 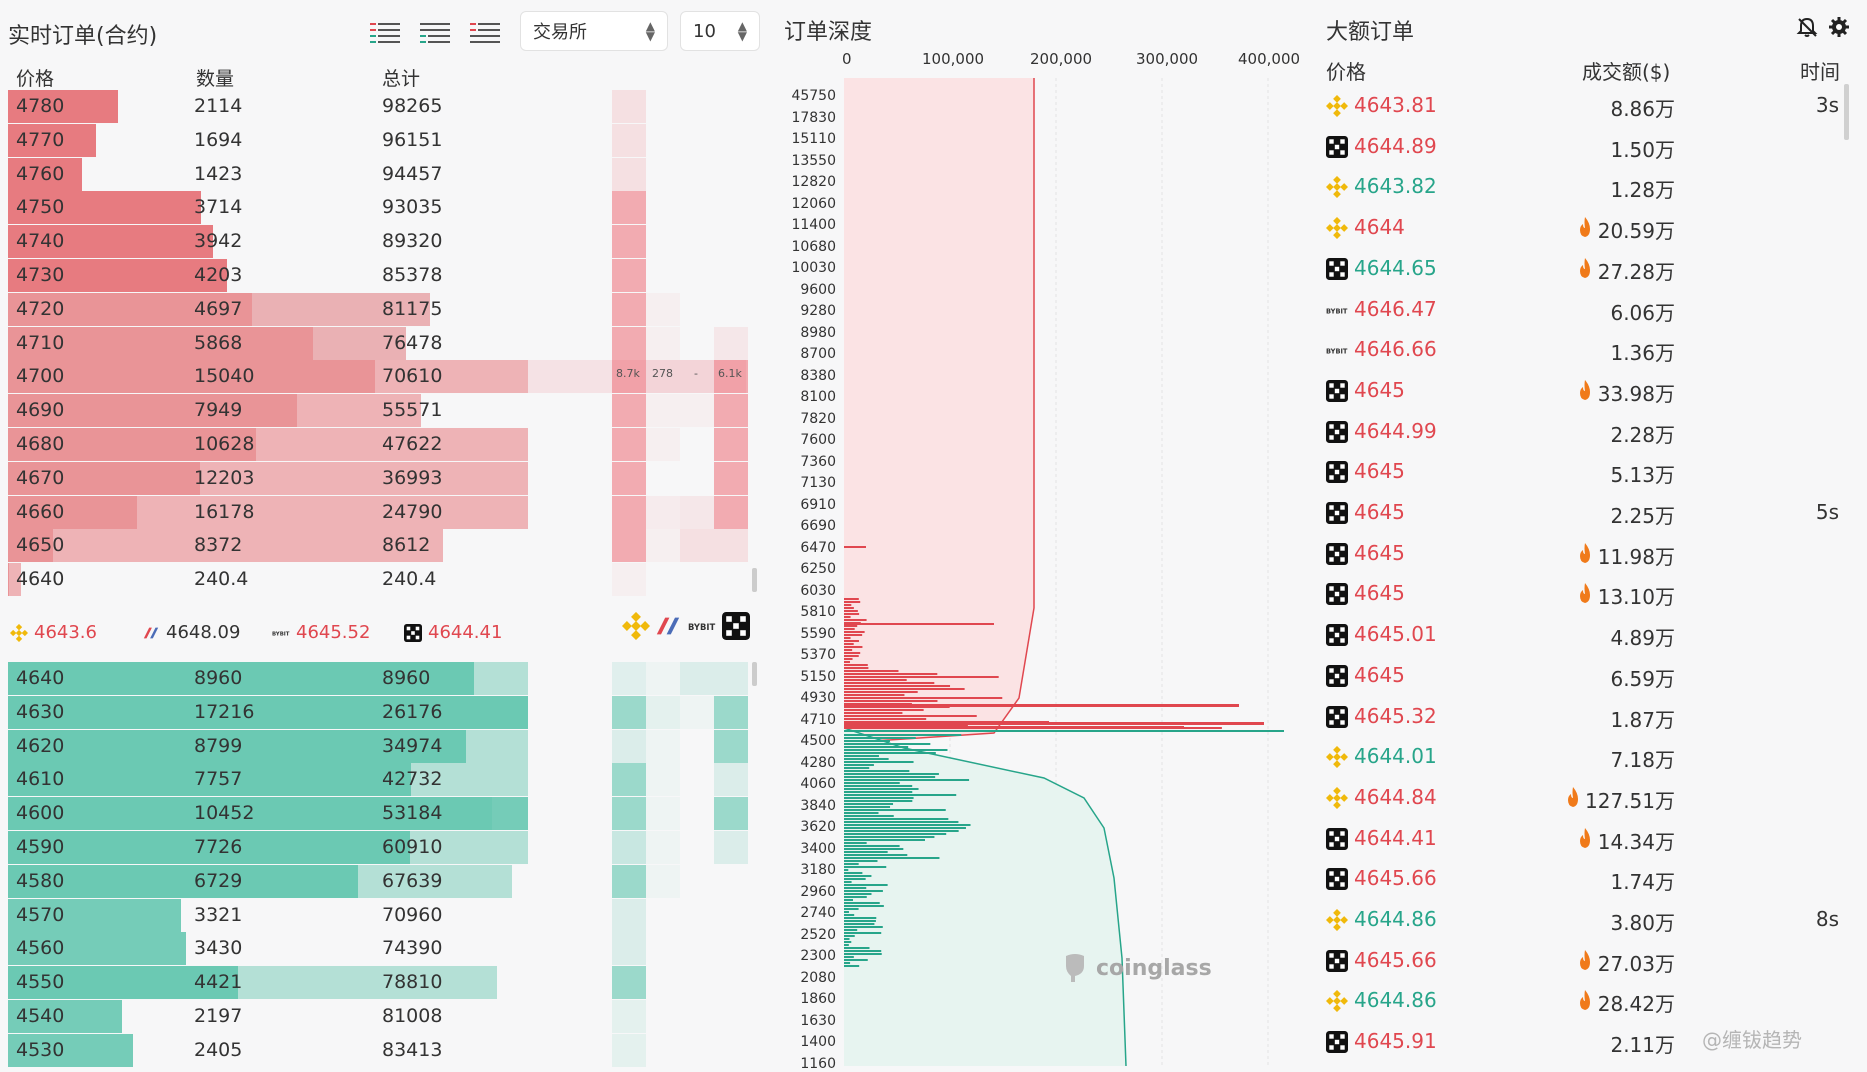 What do you see at coordinates (1592, 676) in the screenshot?
I see `big-order-row: 4645 6.59万` at bounding box center [1592, 676].